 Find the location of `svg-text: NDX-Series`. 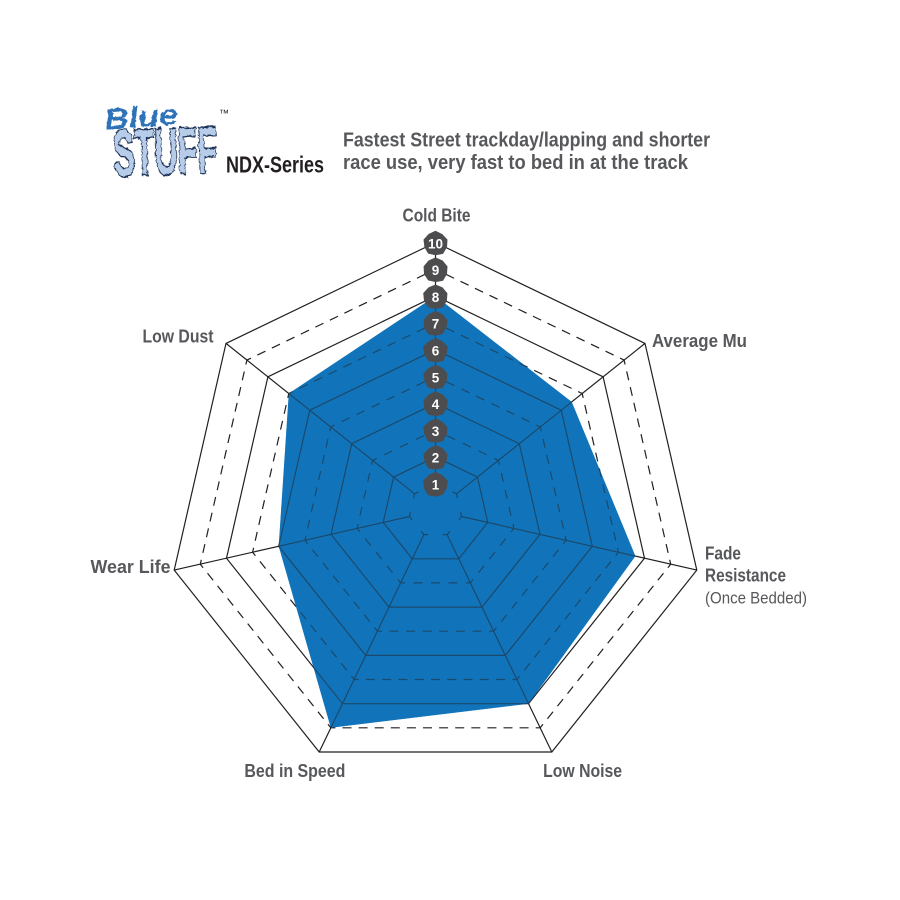

svg-text: NDX-Series is located at coordinates (275, 165).